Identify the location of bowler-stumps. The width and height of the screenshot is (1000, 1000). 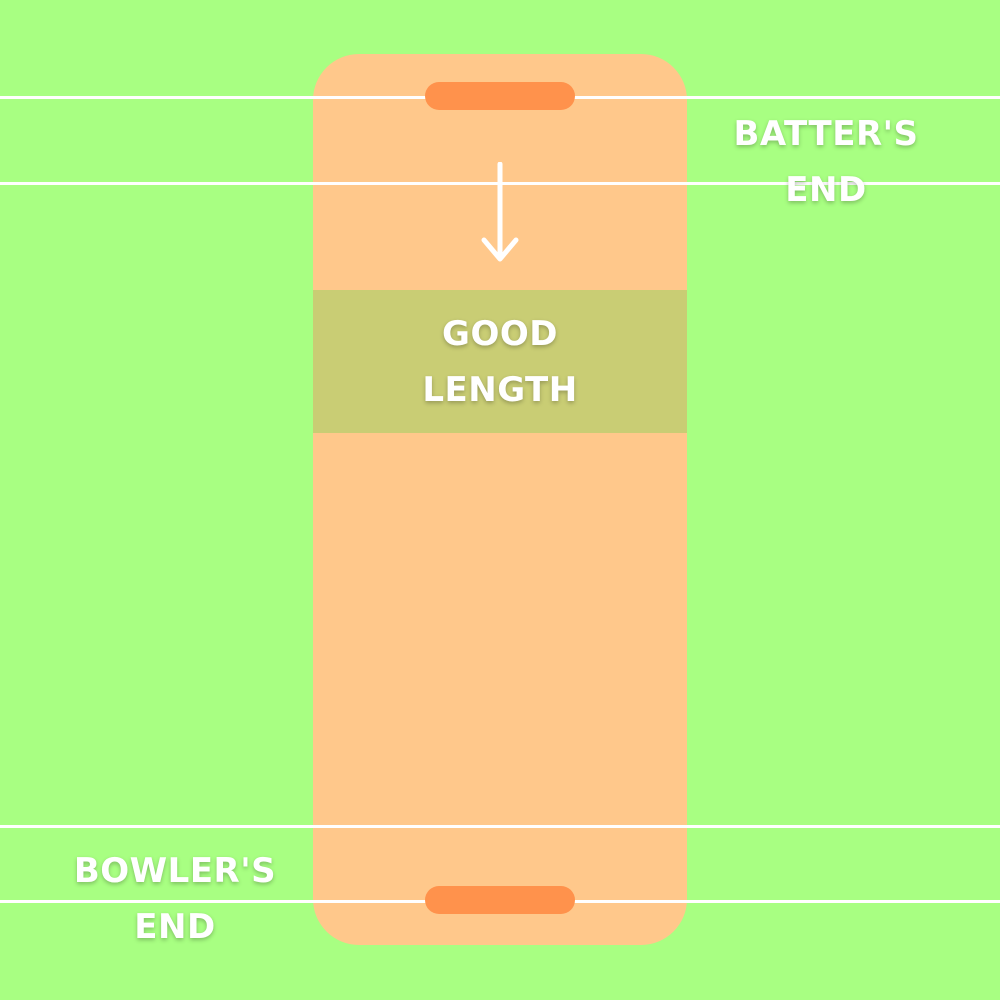
(500, 900).